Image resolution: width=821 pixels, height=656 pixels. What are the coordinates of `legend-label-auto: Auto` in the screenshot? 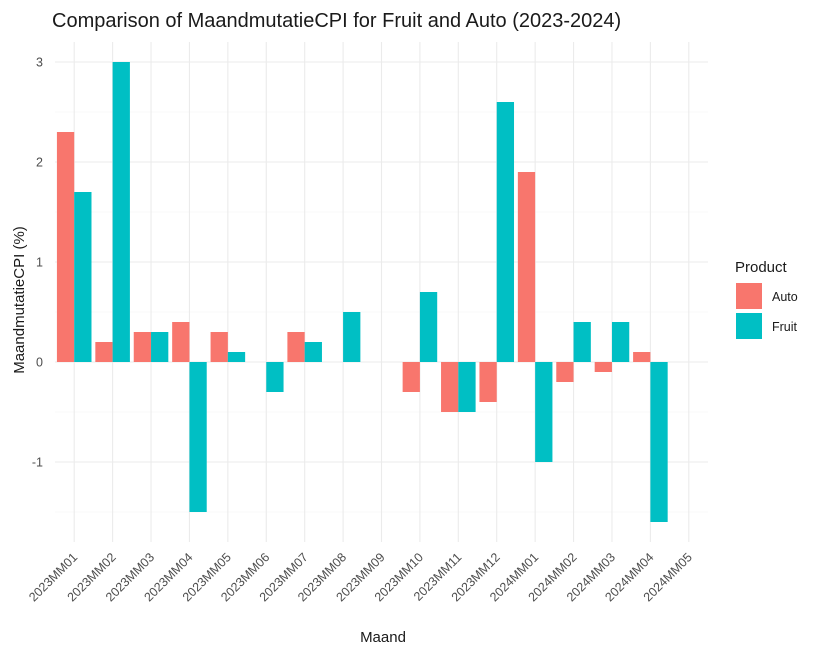 It's located at (785, 297).